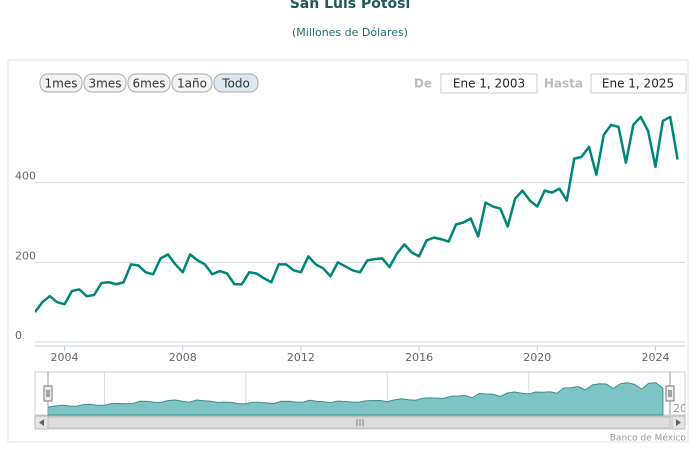  What do you see at coordinates (360, 422) in the screenshot?
I see `scrollbar` at bounding box center [360, 422].